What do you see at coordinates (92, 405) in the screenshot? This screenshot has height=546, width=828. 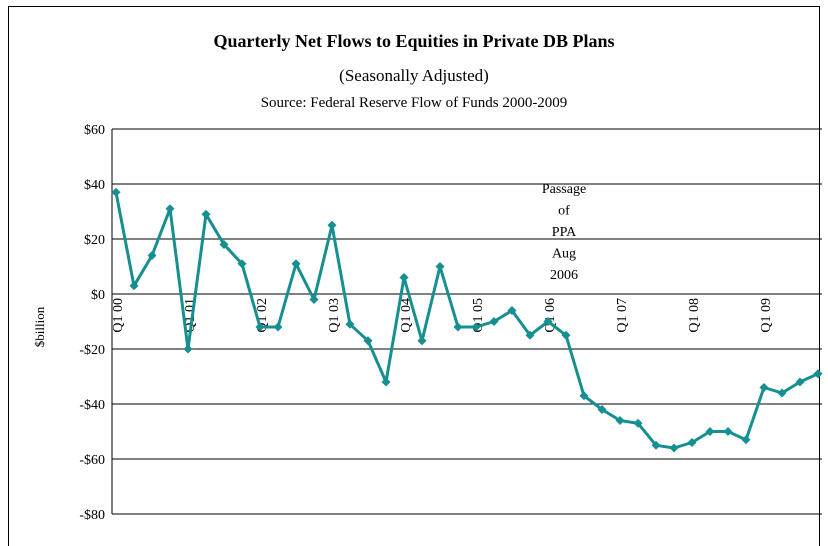 I see `y-tick-label: -$40` at bounding box center [92, 405].